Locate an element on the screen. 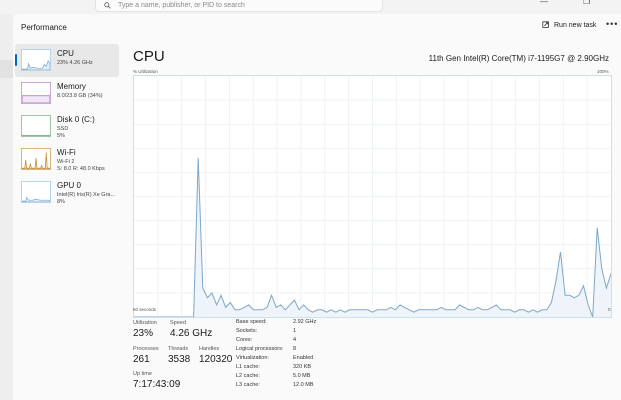  perf-item-memory: Memory 8.0/23.8 GB (34%) is located at coordinates (67, 93).